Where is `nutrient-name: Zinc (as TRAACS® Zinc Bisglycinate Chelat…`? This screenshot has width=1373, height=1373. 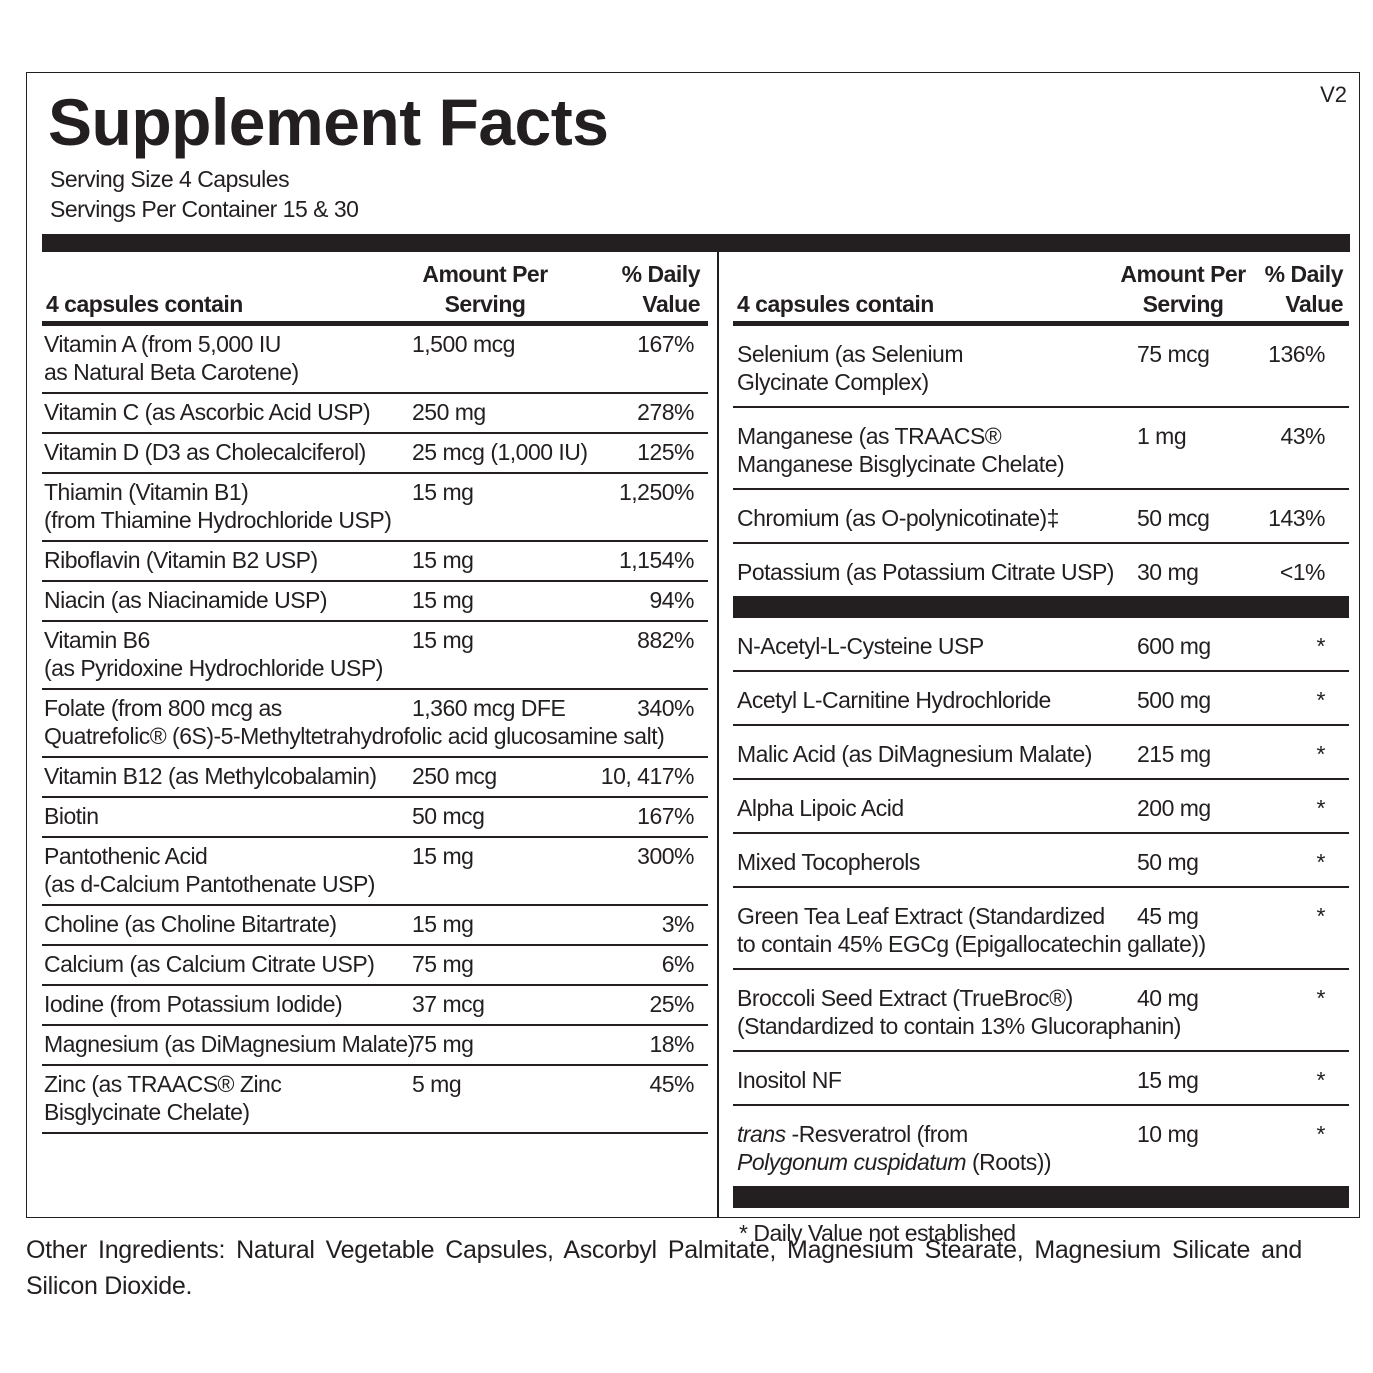 nutrient-name: Zinc (as TRAACS® Zinc Bisglycinate Chelat… is located at coordinates (376, 1098).